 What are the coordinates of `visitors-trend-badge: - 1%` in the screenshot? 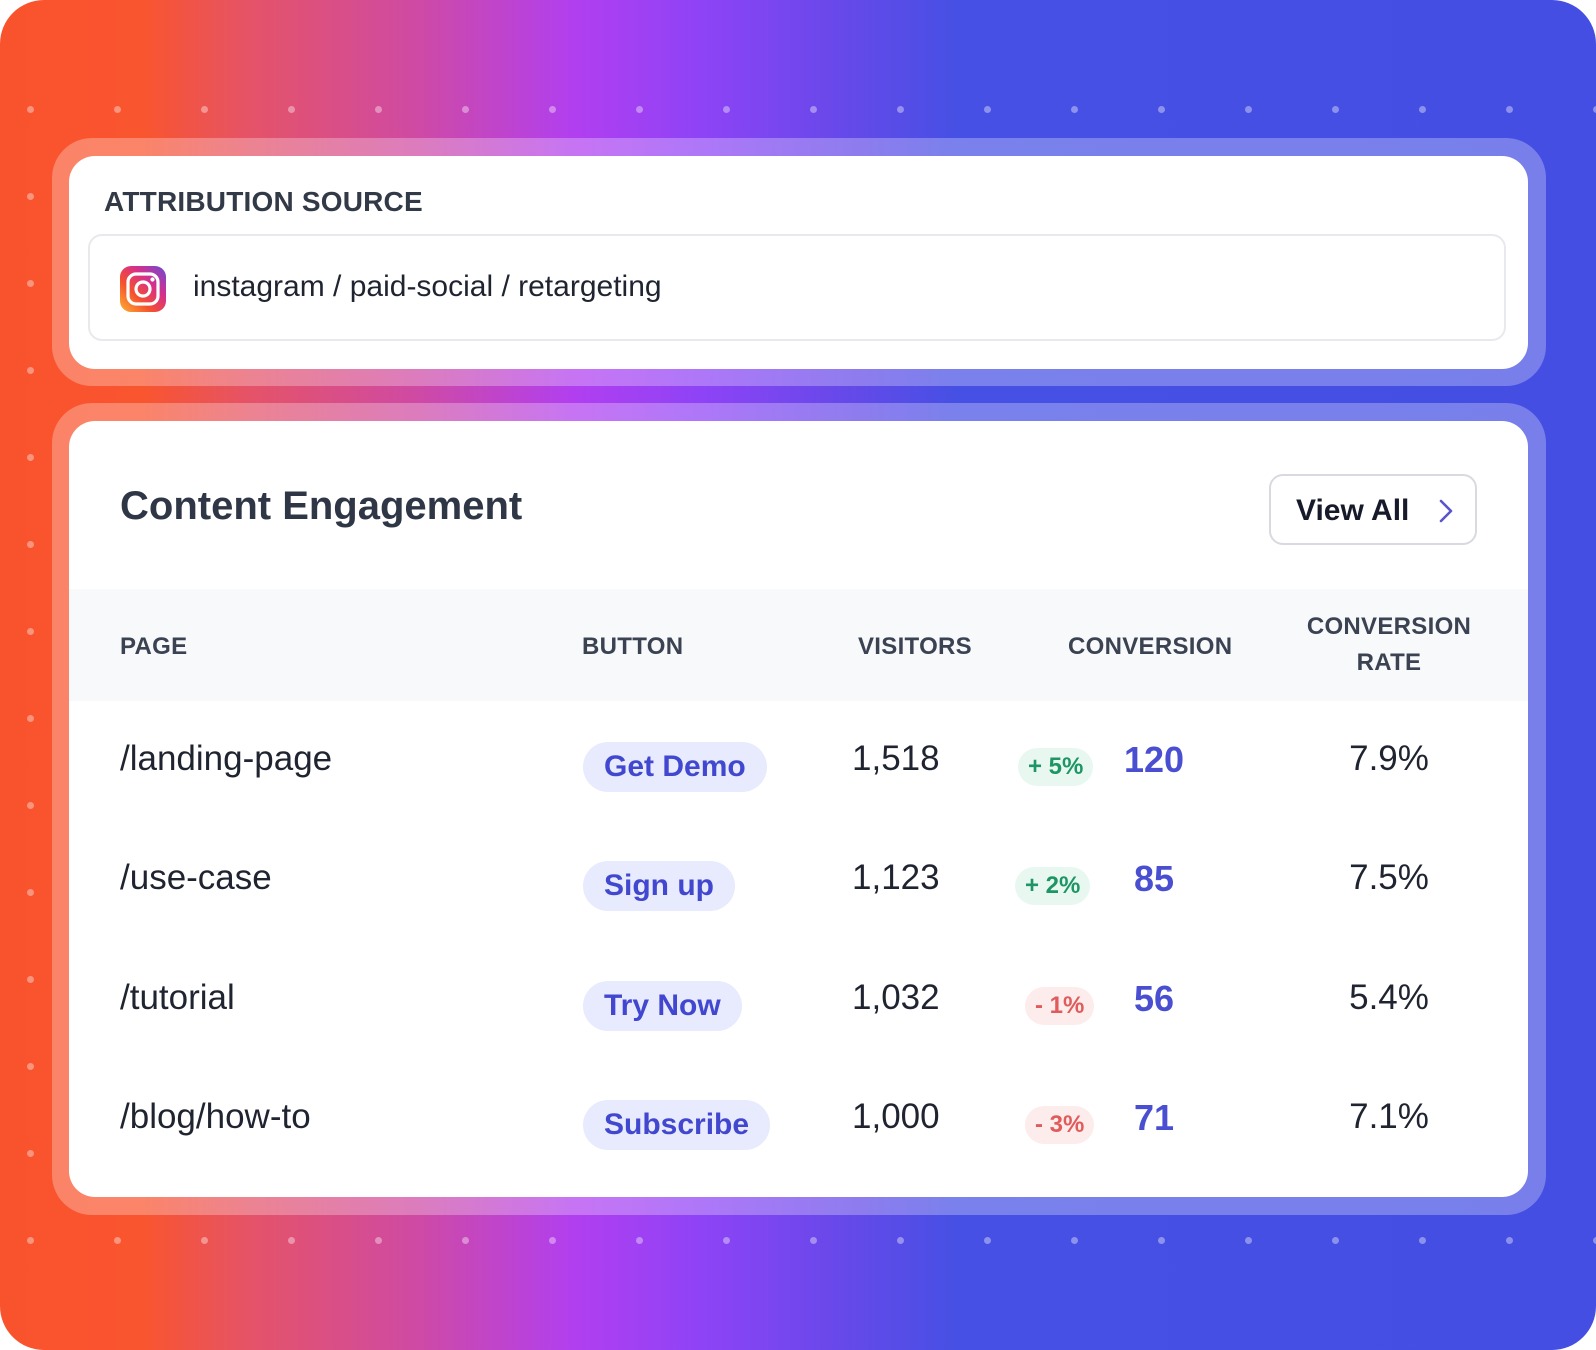 It's located at (1060, 1006).